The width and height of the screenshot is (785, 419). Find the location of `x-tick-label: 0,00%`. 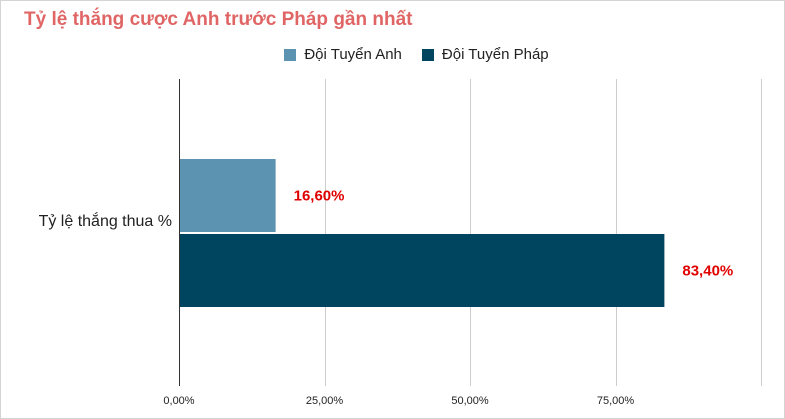

x-tick-label: 0,00% is located at coordinates (178, 401).